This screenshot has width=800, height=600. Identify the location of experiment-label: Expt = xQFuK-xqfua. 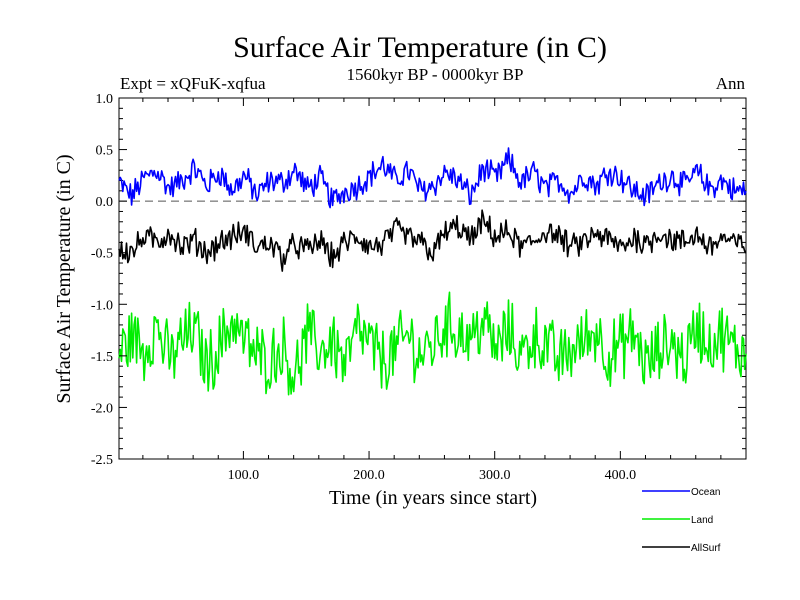
(193, 83).